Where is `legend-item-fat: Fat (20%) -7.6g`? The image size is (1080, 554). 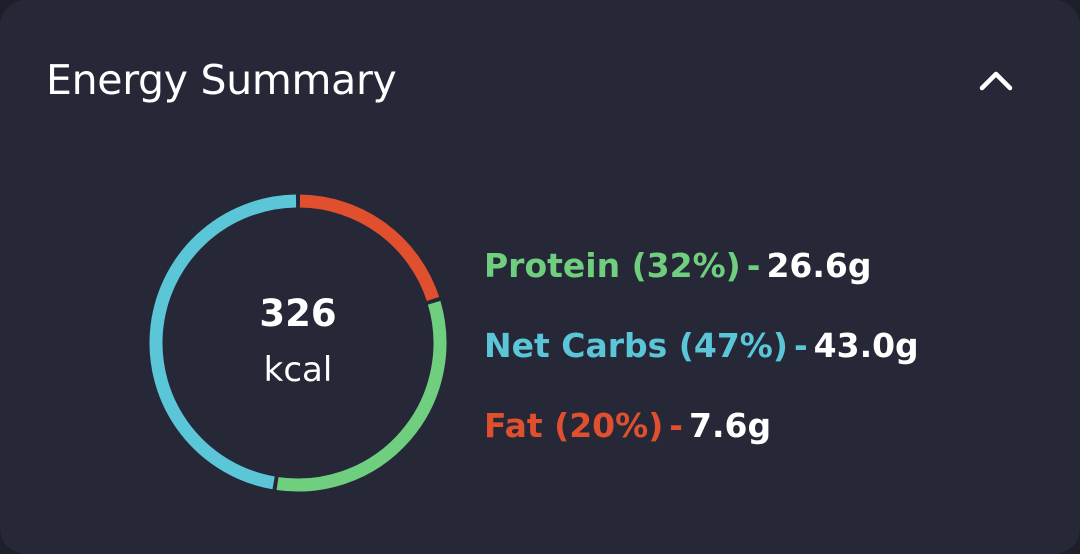 legend-item-fat: Fat (20%) -7.6g is located at coordinates (764, 438).